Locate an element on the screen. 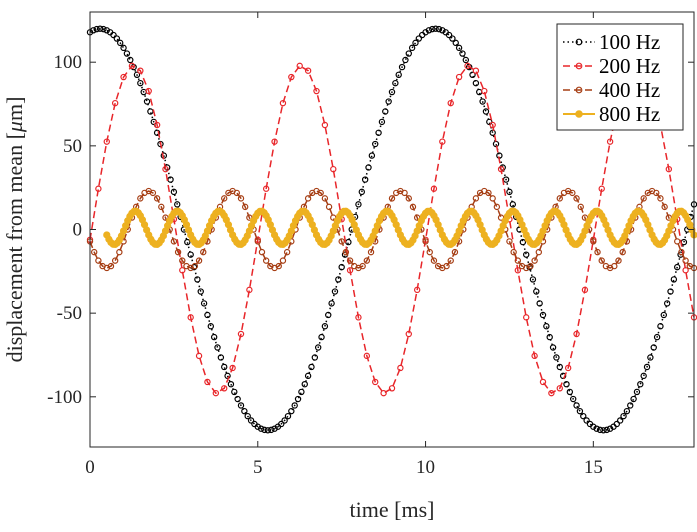  series-line is located at coordinates (392, 229).